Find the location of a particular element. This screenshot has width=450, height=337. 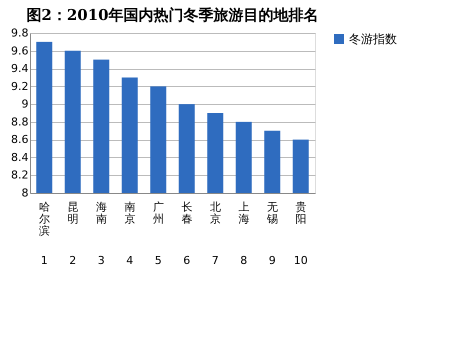

text: 2 is located at coordinates (72, 260).